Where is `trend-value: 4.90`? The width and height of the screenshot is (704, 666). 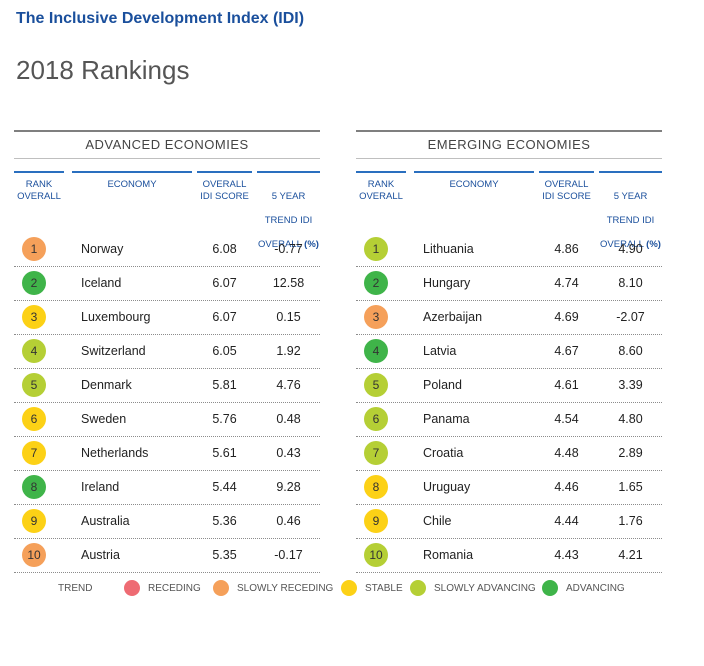
trend-value: 4.90 is located at coordinates (630, 249).